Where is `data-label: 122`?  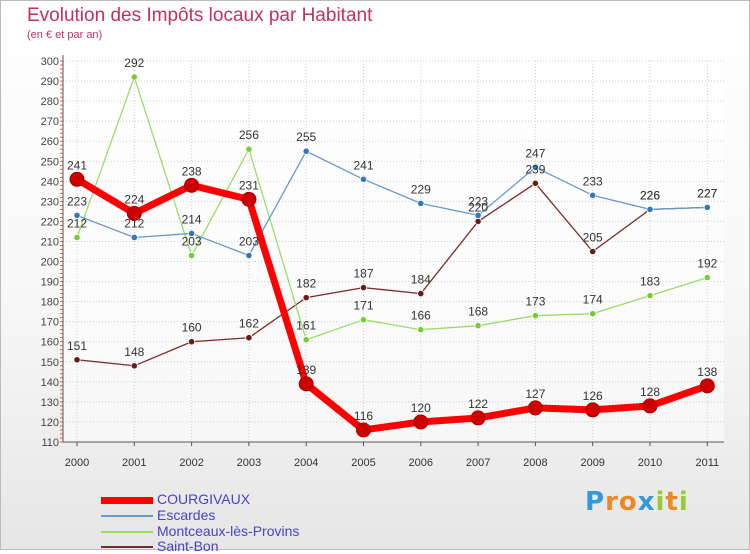 data-label: 122 is located at coordinates (478, 404).